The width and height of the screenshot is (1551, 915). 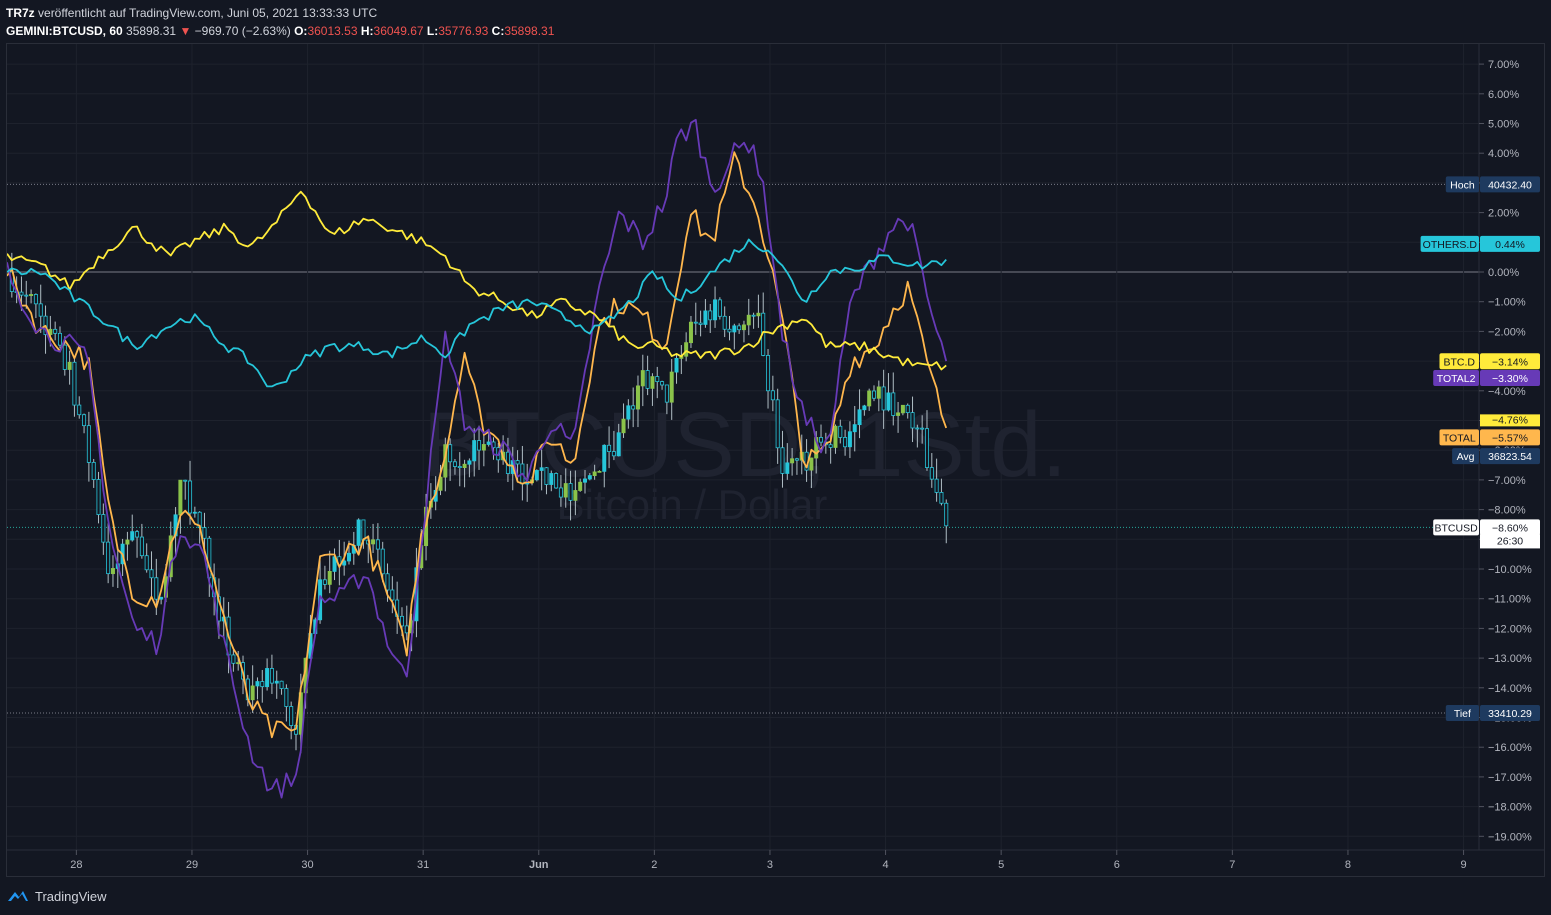 I want to click on x-axis: 28 29 30 31 Jun 2 3 4 5 6 7 8 9, so click(x=768, y=860).